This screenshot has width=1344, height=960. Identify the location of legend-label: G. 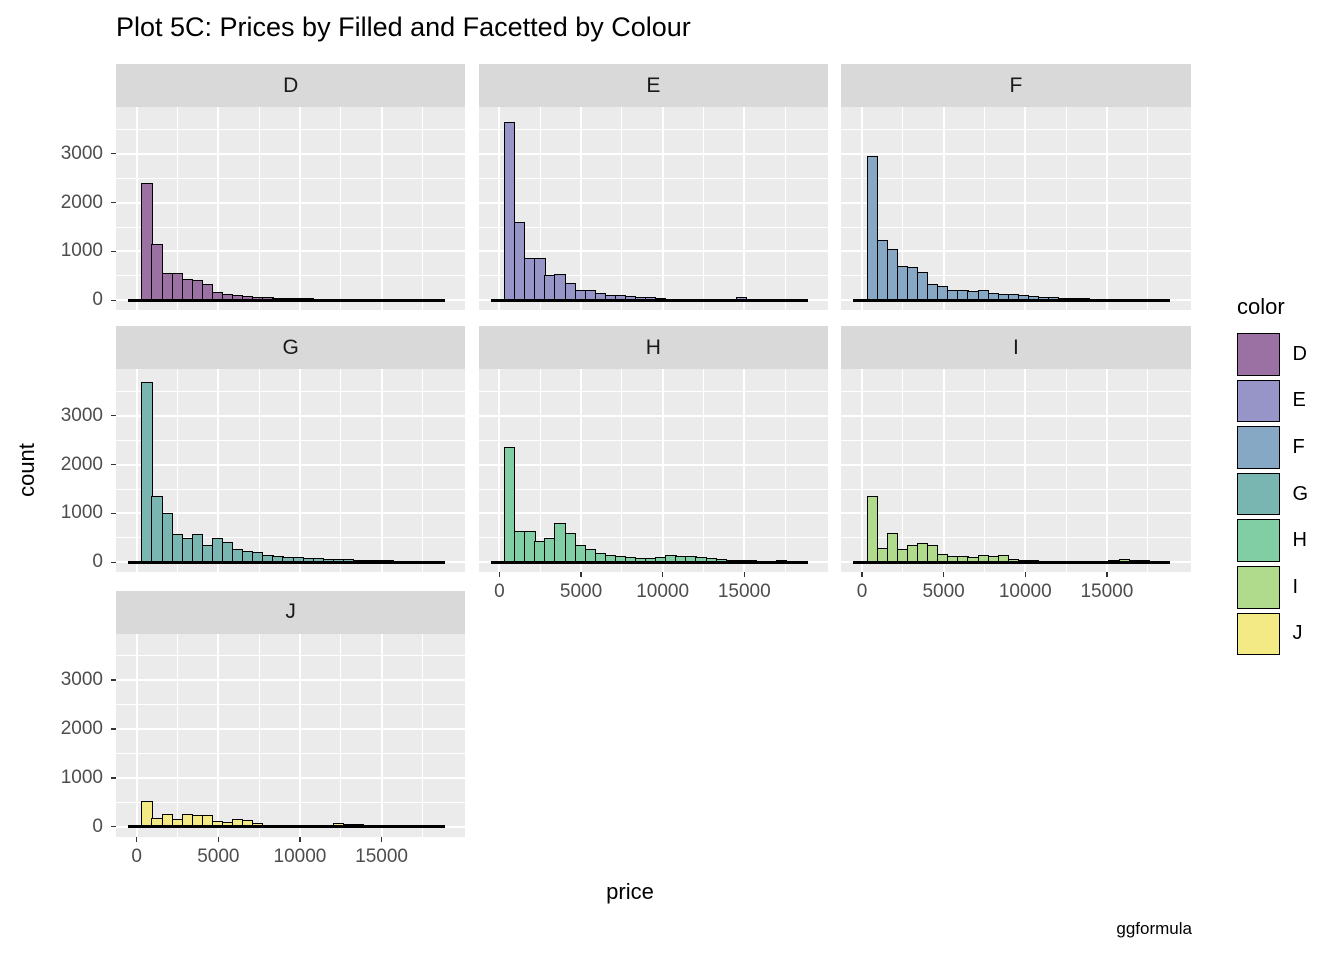
(1300, 493).